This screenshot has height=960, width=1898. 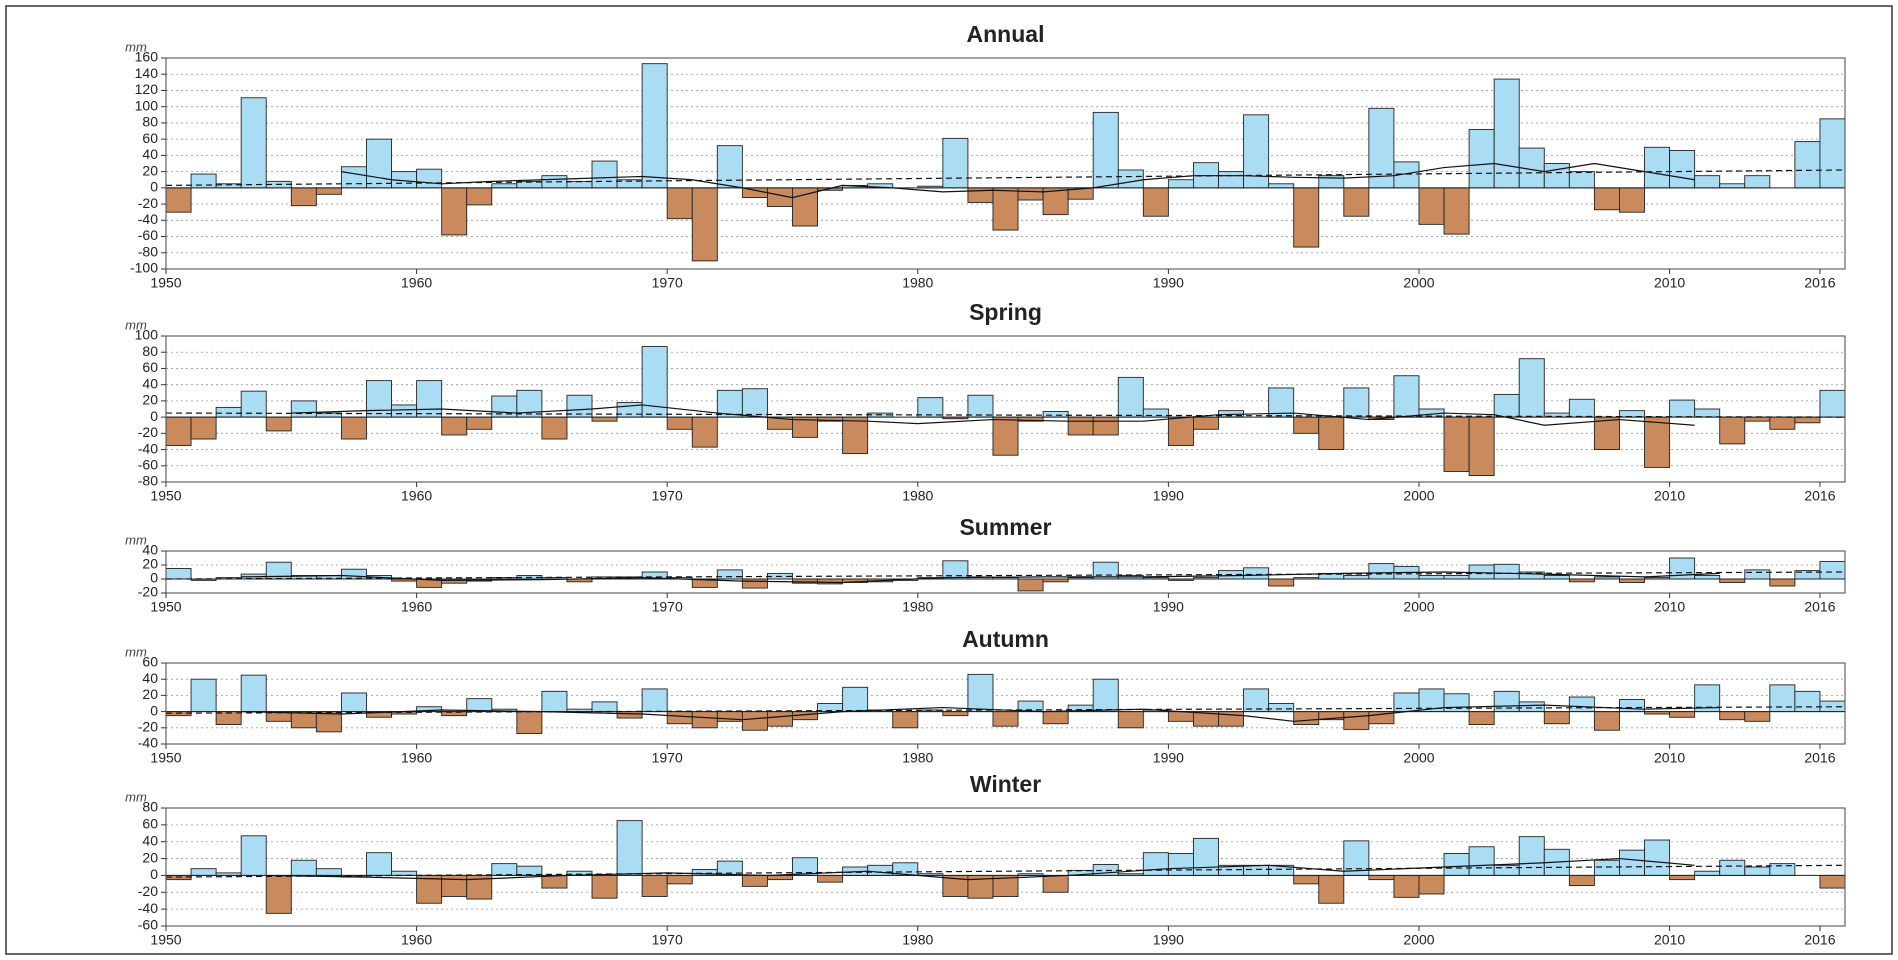 I want to click on panel-title: Summer, so click(x=1005, y=527).